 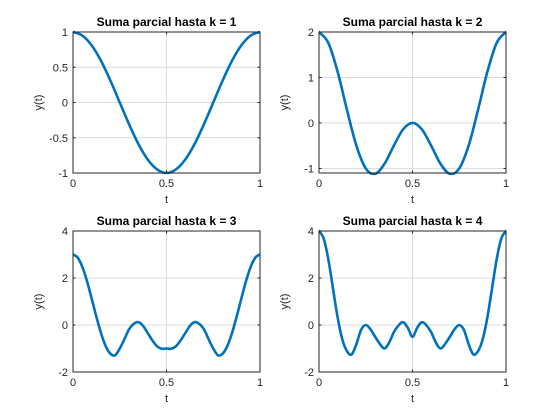 What do you see at coordinates (60, 68) in the screenshot?
I see `y-tick-label: 0.5` at bounding box center [60, 68].